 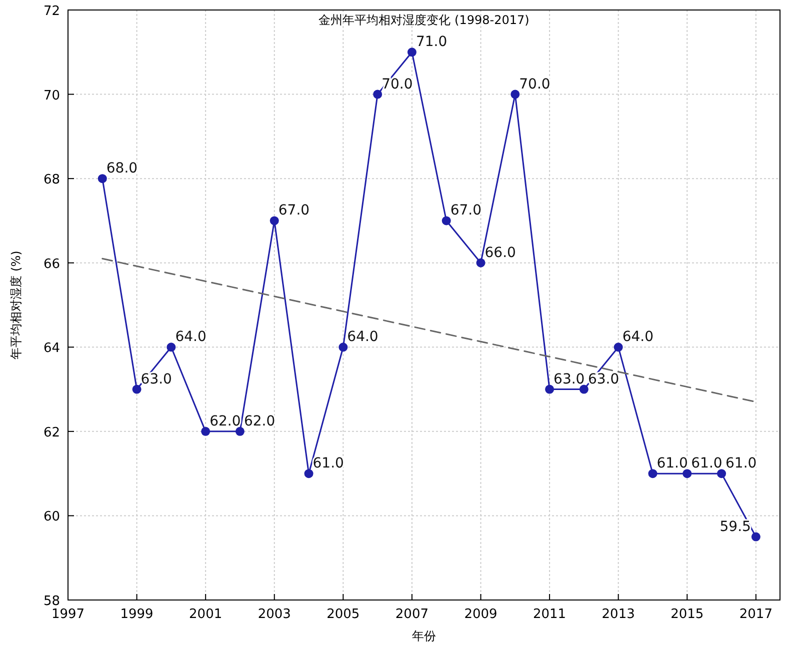 What do you see at coordinates (51, 96) in the screenshot?
I see `y-tick-label: 70` at bounding box center [51, 96].